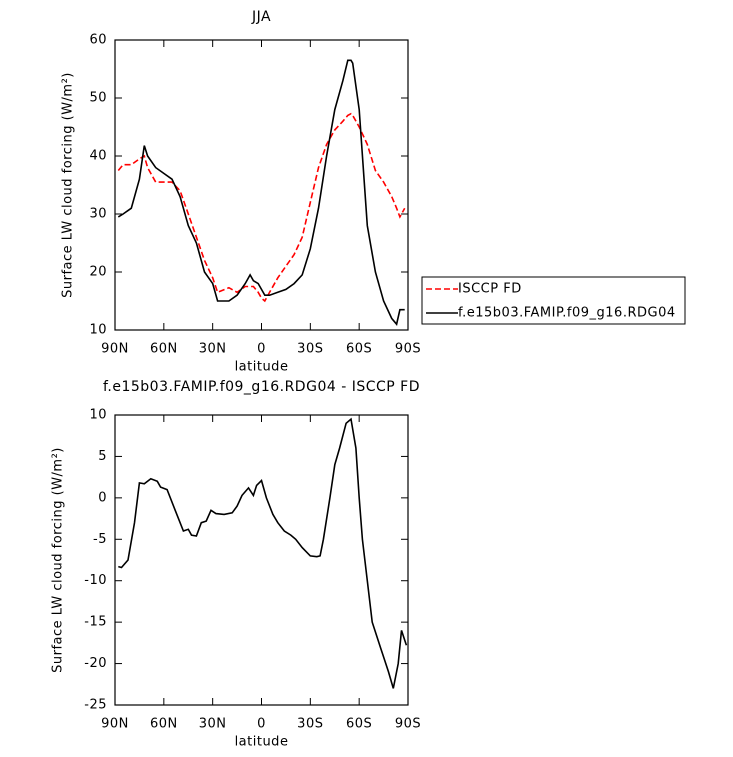 This screenshot has width=733, height=757. What do you see at coordinates (98, 98) in the screenshot?
I see `y-tick-label: 50` at bounding box center [98, 98].